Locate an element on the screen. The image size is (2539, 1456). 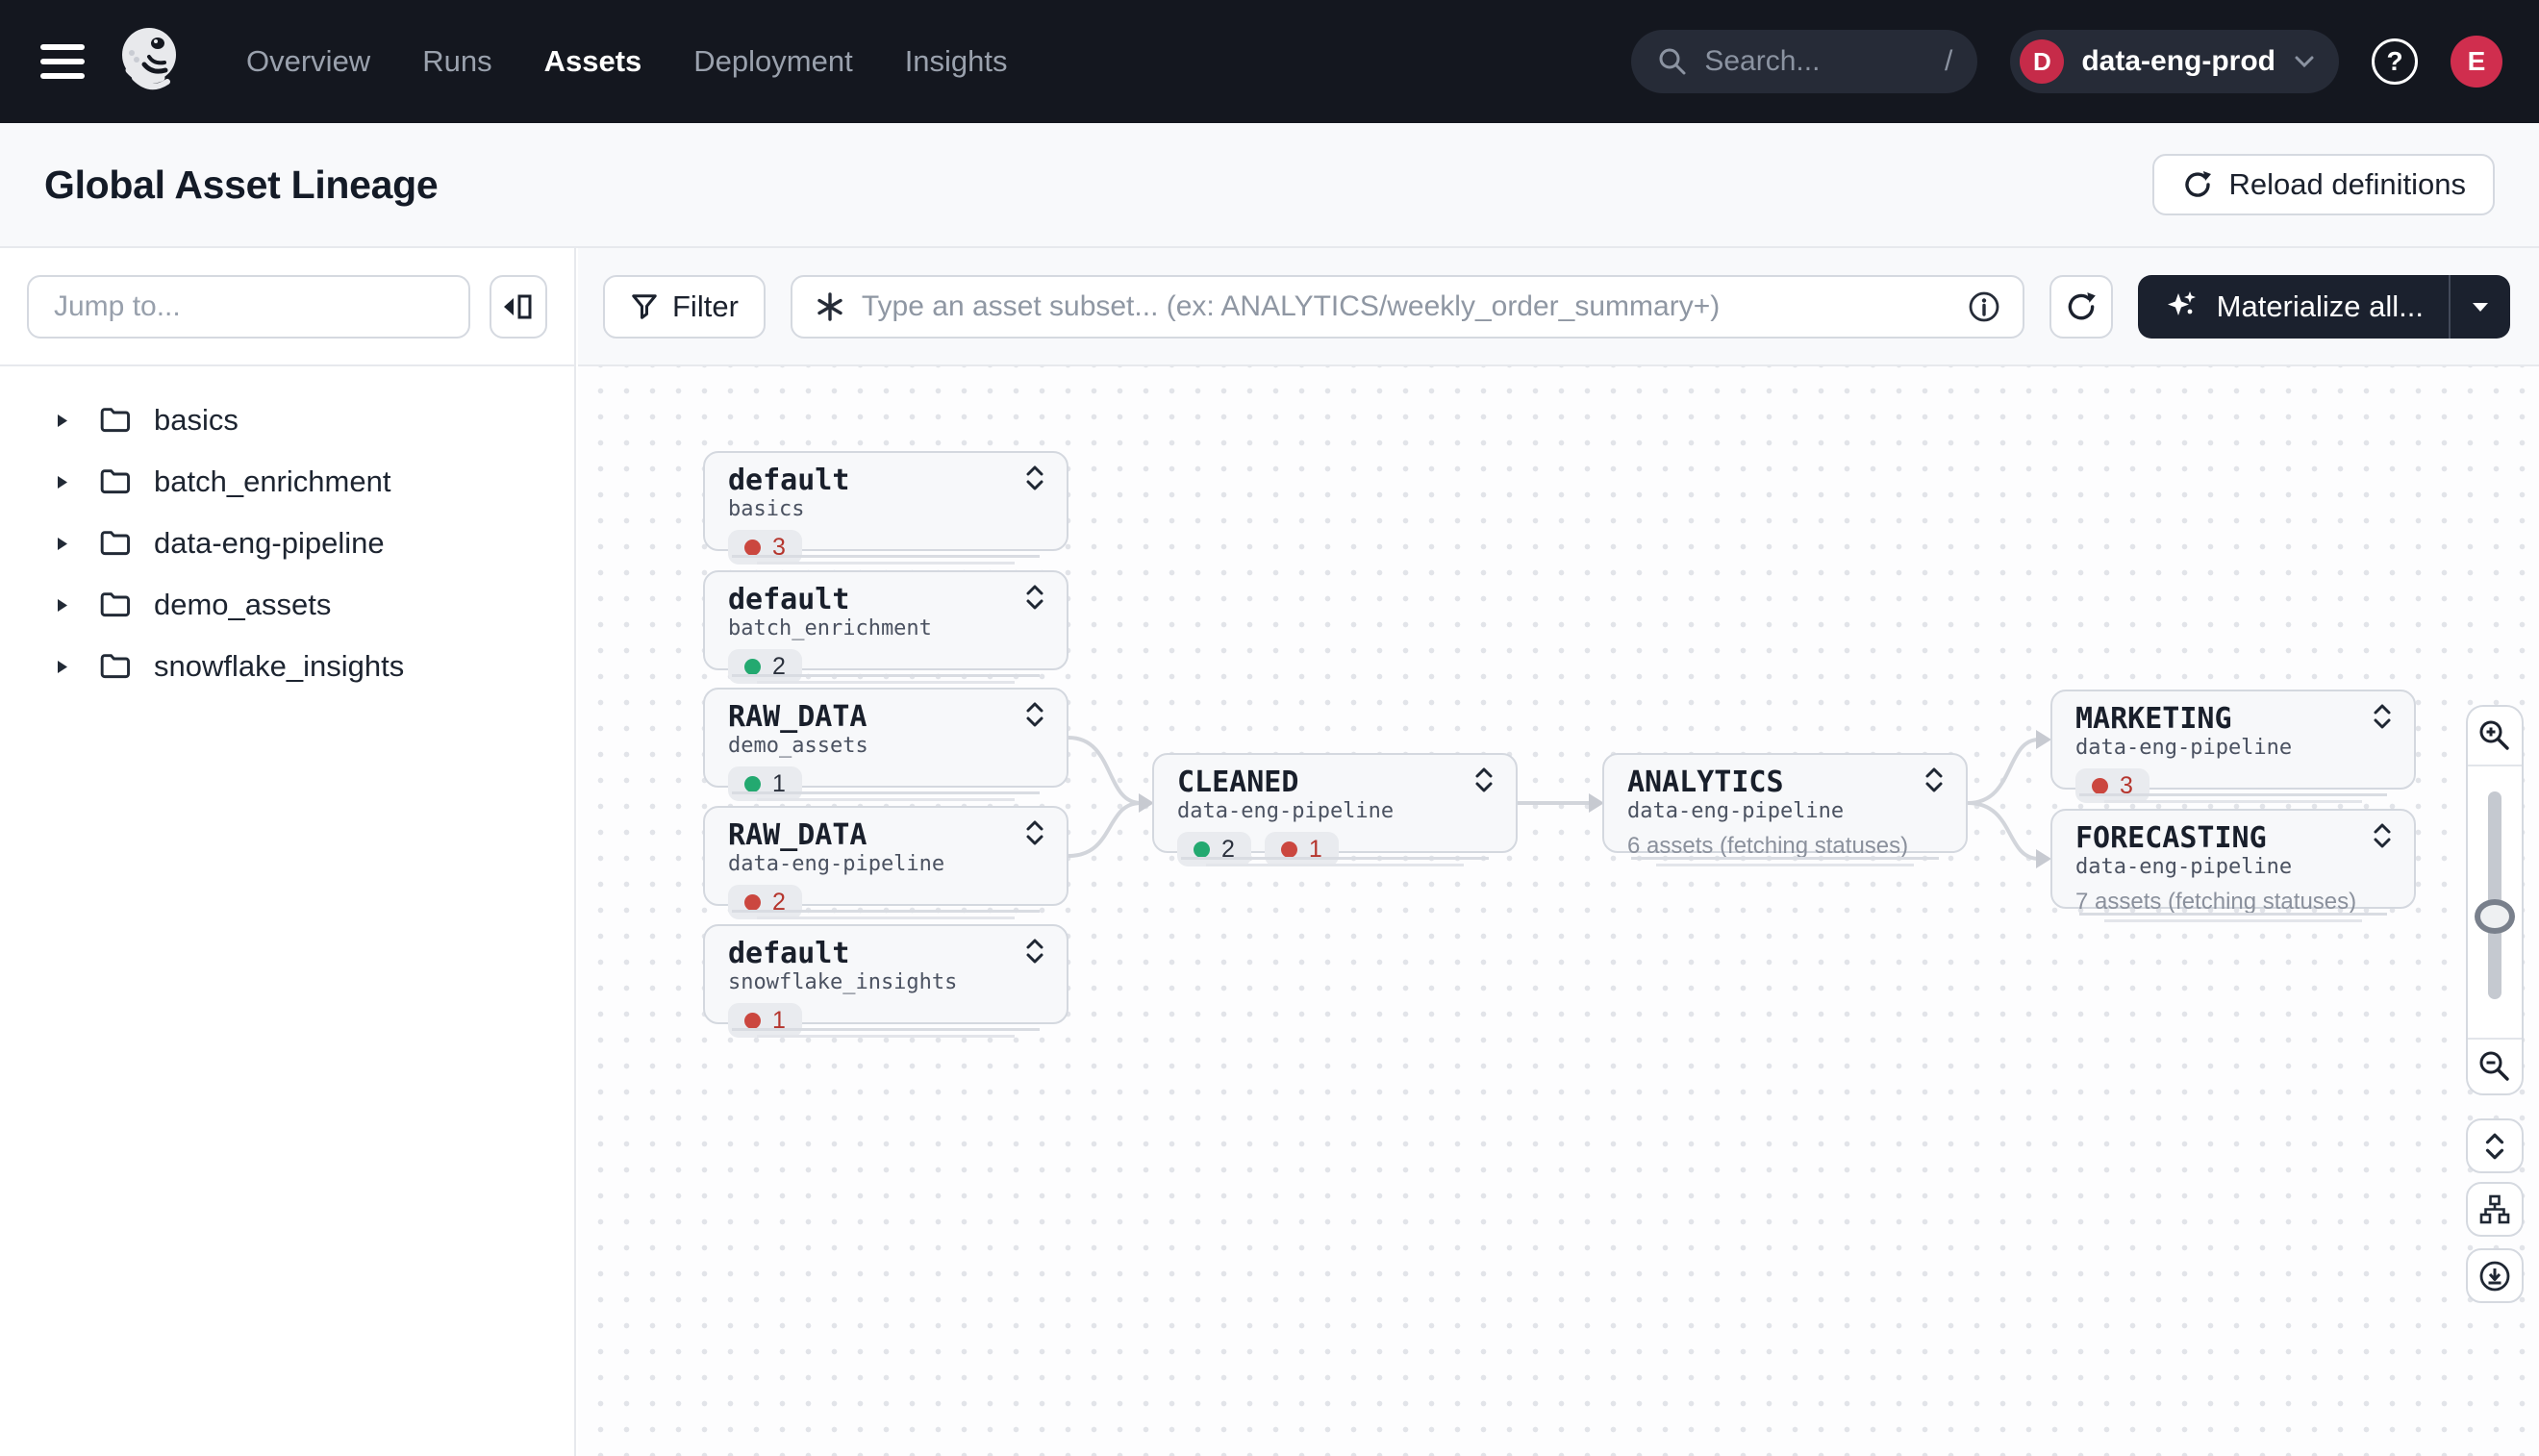
jump-to-input is located at coordinates (249, 306).